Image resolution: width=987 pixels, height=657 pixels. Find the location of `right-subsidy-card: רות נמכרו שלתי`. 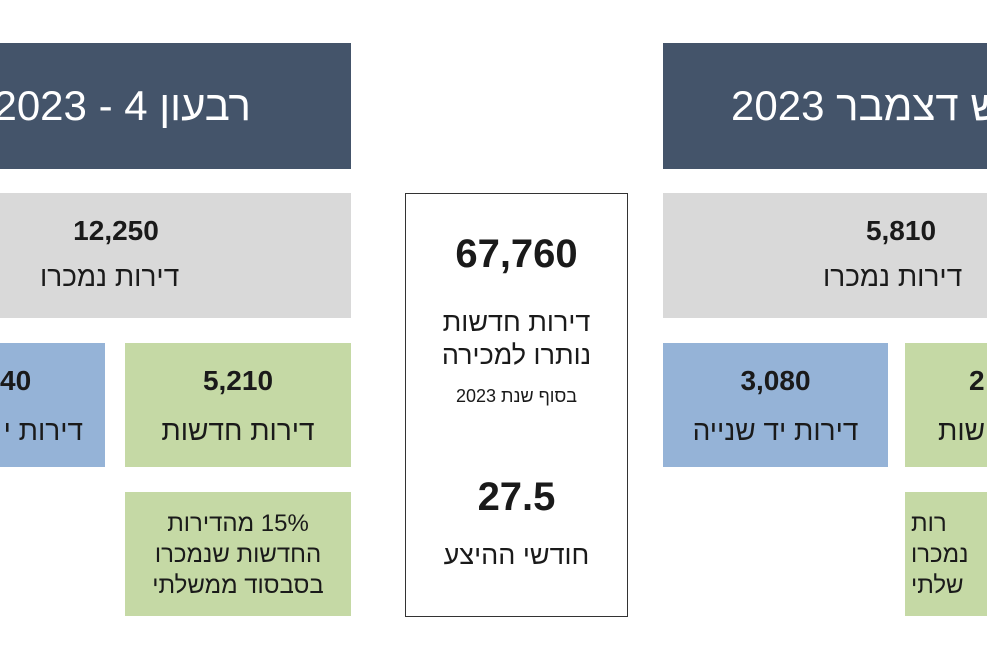

right-subsidy-card: רות נמכרו שלתי is located at coordinates (946, 554).